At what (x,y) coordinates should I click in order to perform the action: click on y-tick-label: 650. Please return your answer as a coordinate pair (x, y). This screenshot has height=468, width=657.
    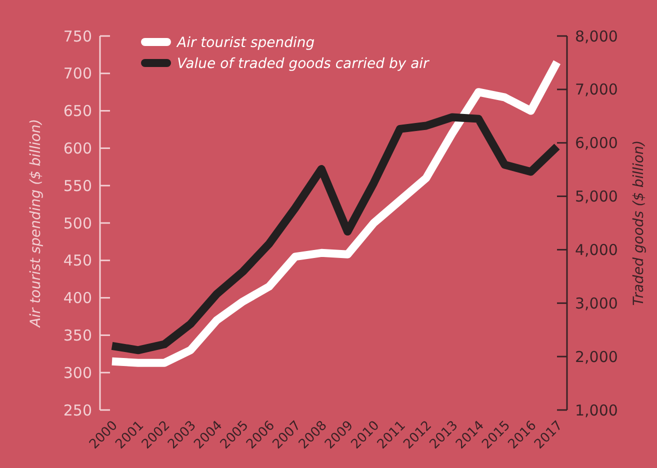
    Looking at the image, I should click on (77, 111).